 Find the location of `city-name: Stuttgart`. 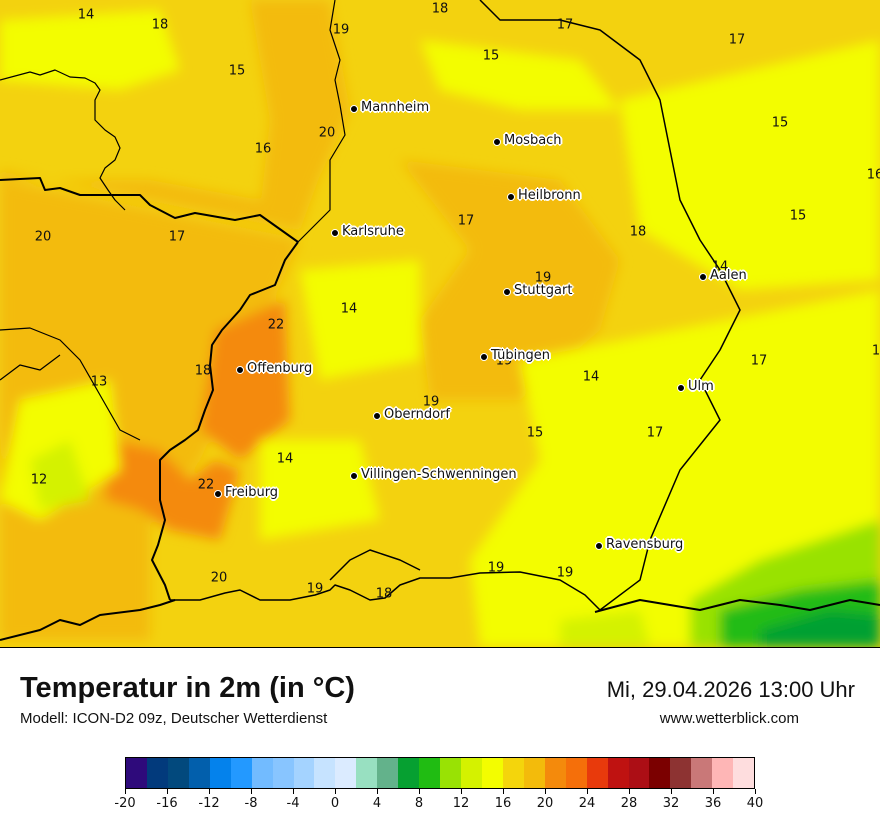

city-name: Stuttgart is located at coordinates (543, 290).